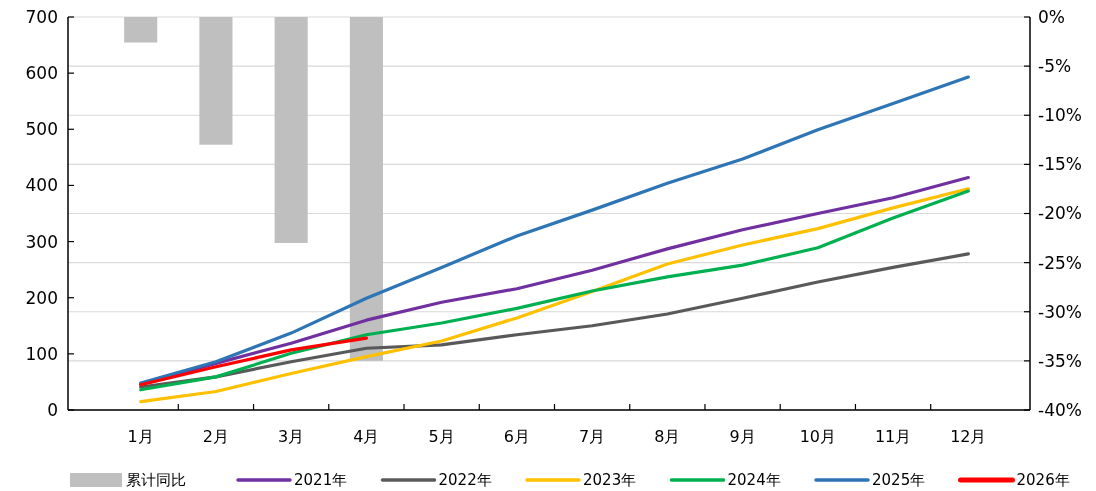 This screenshot has height=491, width=1096. Describe the element at coordinates (321, 480) in the screenshot. I see `legend-label: 2021年` at that location.